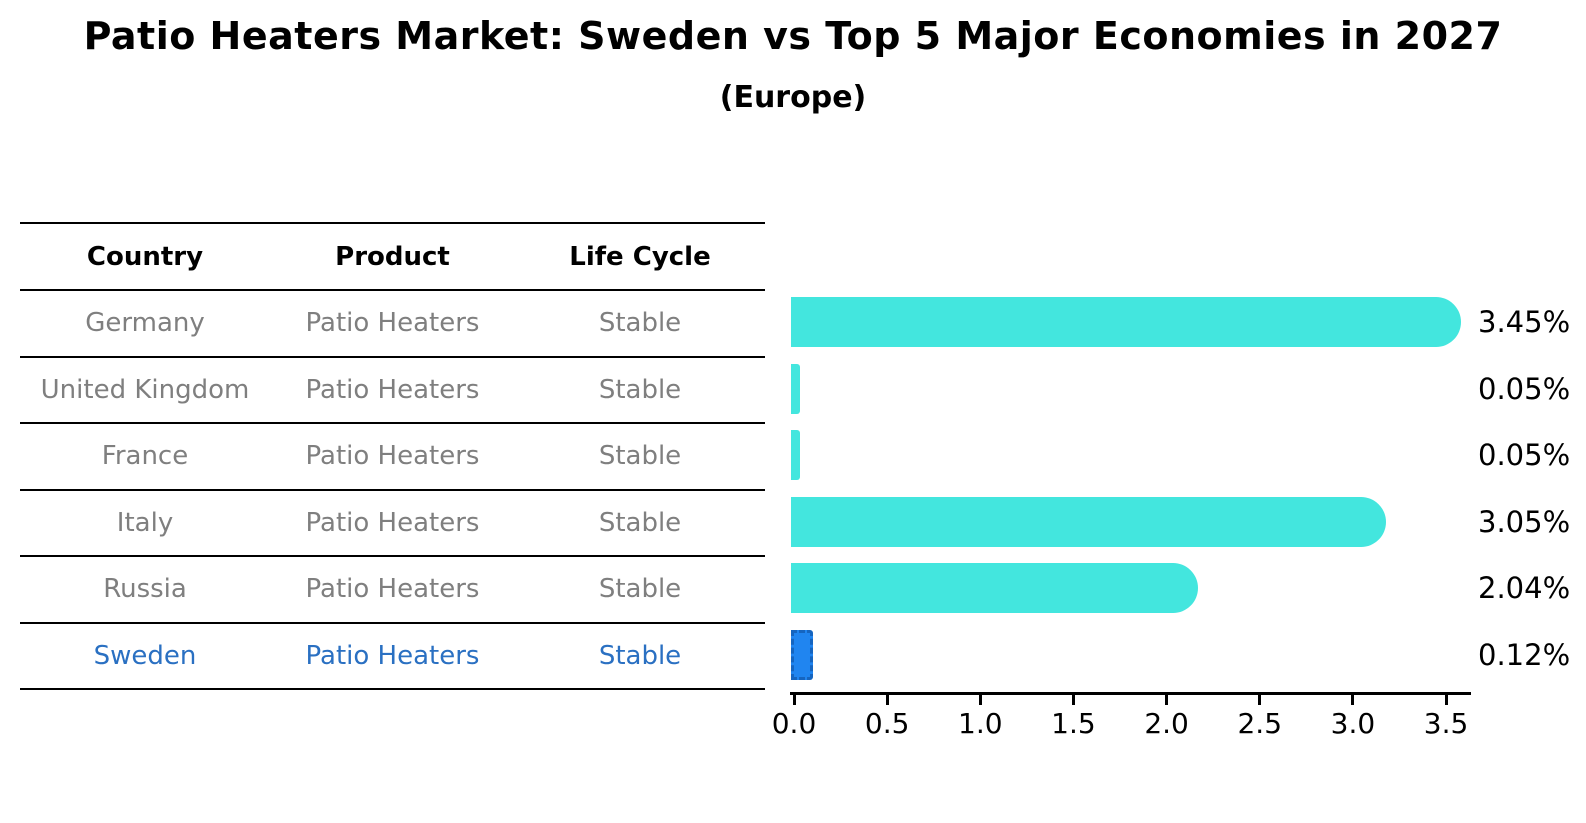  I want to click on table-header-row-cell-1: Product, so click(392, 256).